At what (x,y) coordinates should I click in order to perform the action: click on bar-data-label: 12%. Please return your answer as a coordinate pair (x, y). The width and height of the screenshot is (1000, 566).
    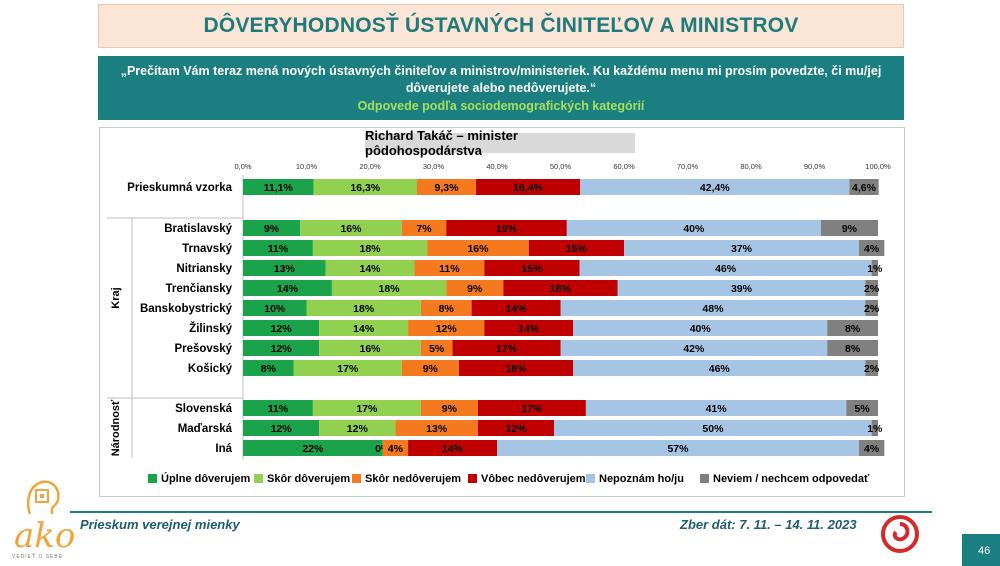
    Looking at the image, I should click on (447, 329).